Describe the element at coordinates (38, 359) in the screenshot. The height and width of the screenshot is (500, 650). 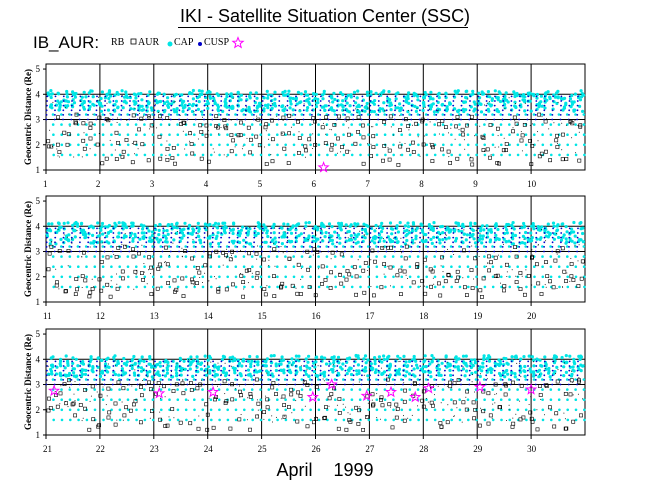
I see `y-tick-label: 4` at that location.